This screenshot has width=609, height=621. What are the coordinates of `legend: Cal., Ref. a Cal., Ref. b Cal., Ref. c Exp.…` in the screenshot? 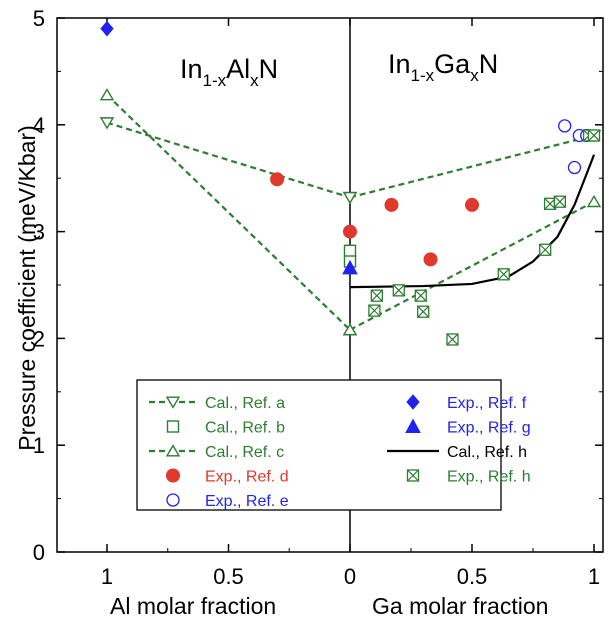 It's located at (333, 445).